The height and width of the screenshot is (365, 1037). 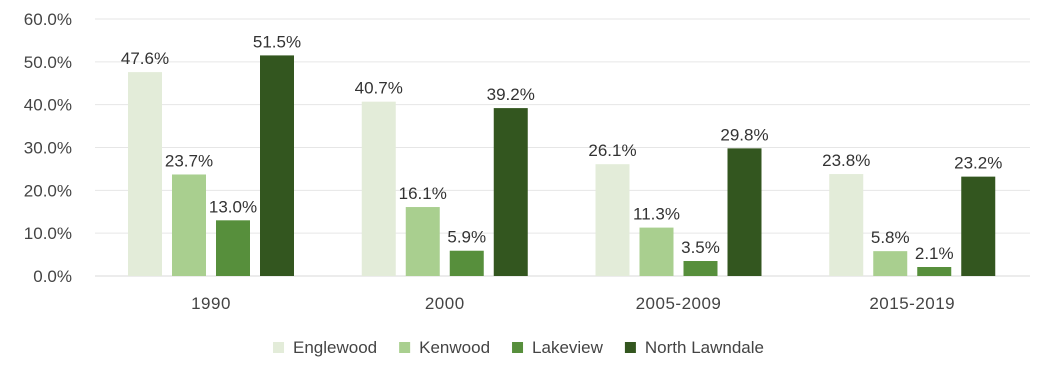 I want to click on legend-label: Kenwood, so click(x=454, y=347).